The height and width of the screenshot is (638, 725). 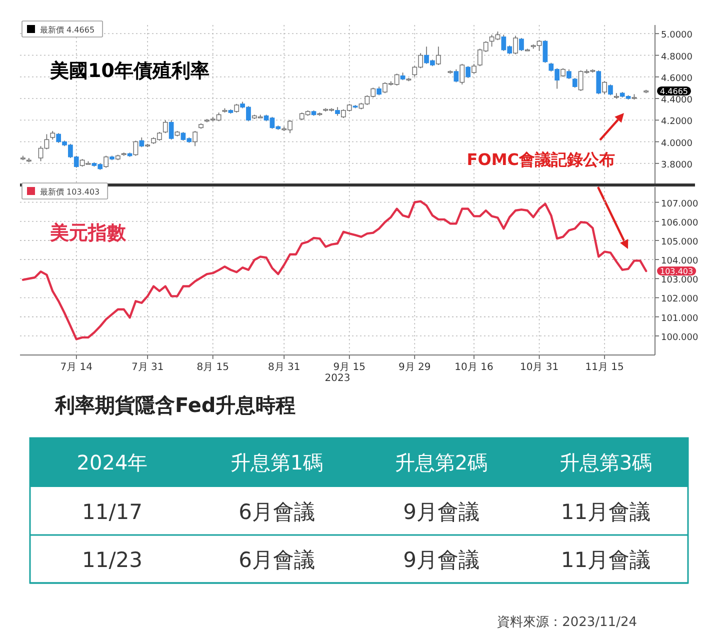 What do you see at coordinates (674, 91) in the screenshot?
I see `text: 4.4665` at bounding box center [674, 91].